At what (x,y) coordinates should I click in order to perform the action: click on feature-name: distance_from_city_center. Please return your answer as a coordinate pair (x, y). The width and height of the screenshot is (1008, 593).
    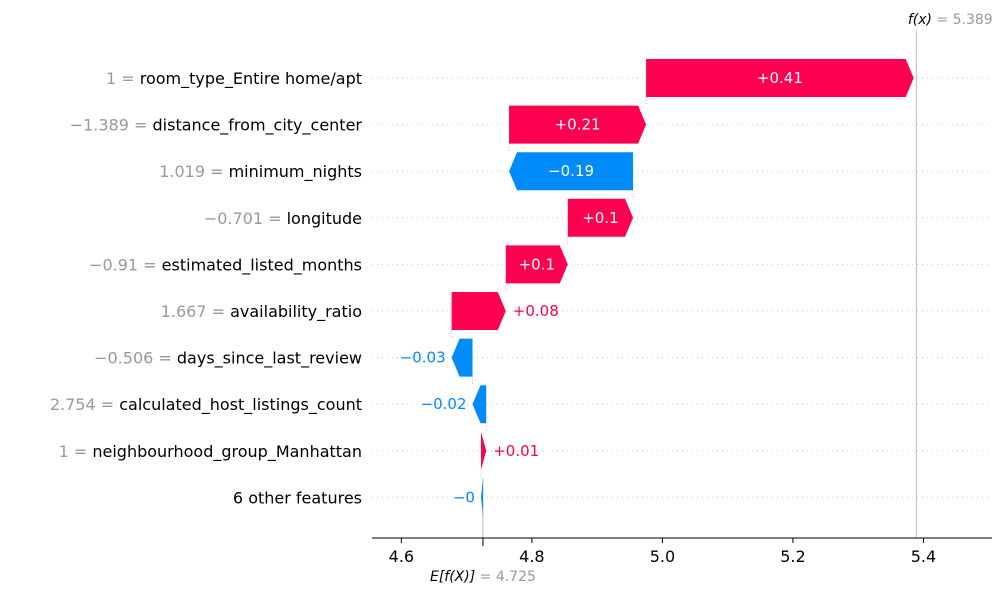
    Looking at the image, I should click on (258, 125).